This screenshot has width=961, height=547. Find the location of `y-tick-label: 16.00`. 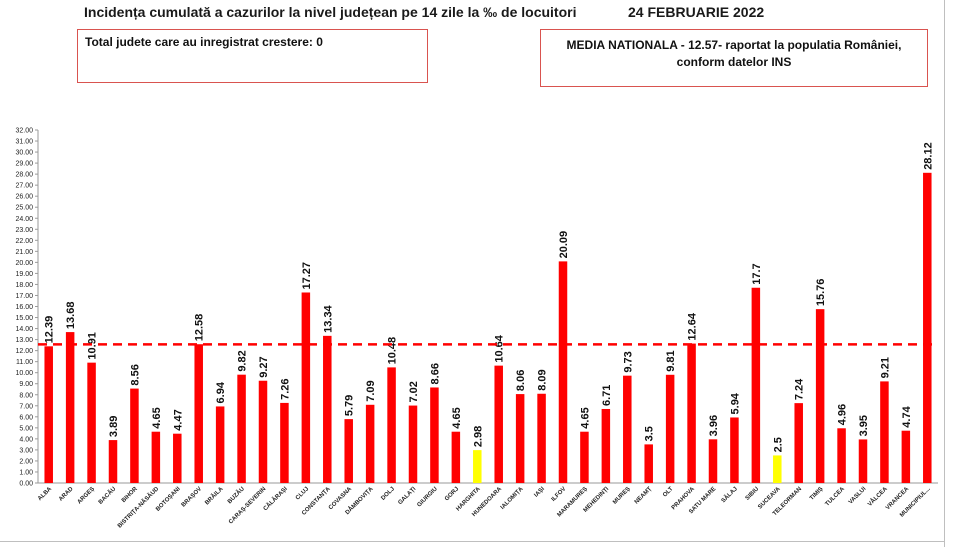

y-tick-label: 16.00 is located at coordinates (24, 307).